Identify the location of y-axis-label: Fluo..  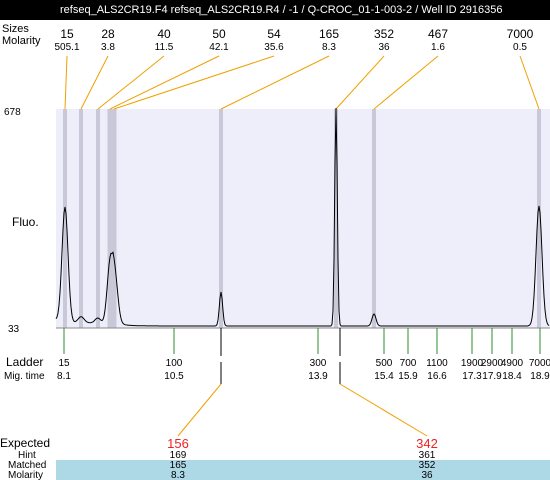
(25, 222).